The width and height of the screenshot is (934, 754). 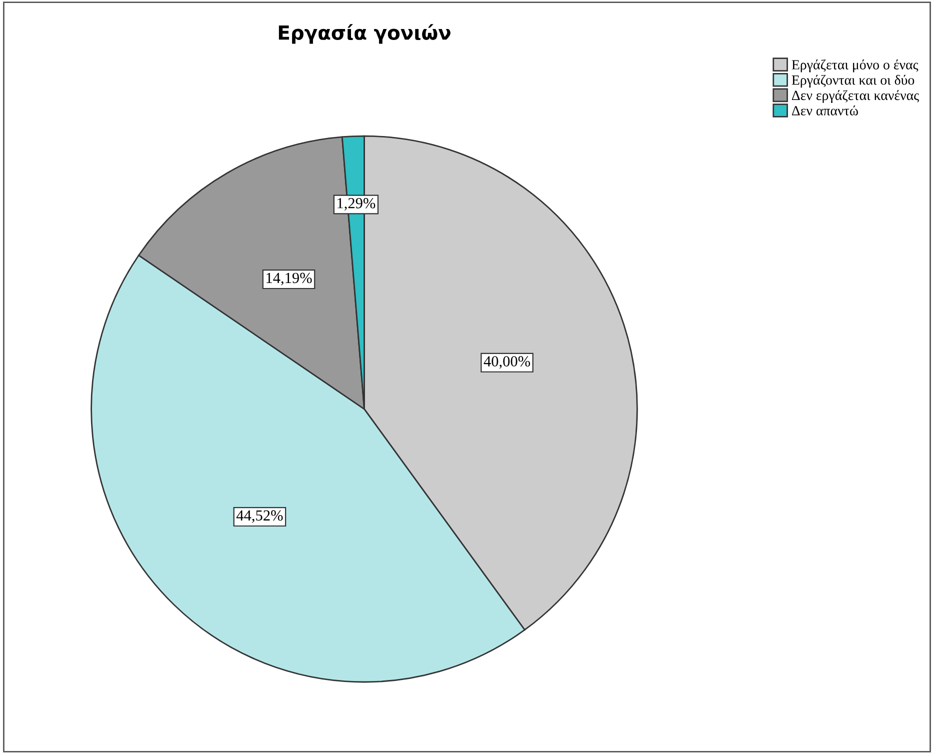 I want to click on data-label: 14,19%, so click(x=289, y=279).